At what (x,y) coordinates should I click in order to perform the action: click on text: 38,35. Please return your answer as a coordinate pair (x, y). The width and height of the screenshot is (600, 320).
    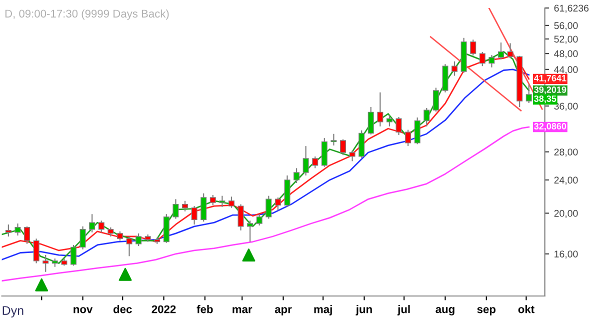
    Looking at the image, I should click on (545, 100).